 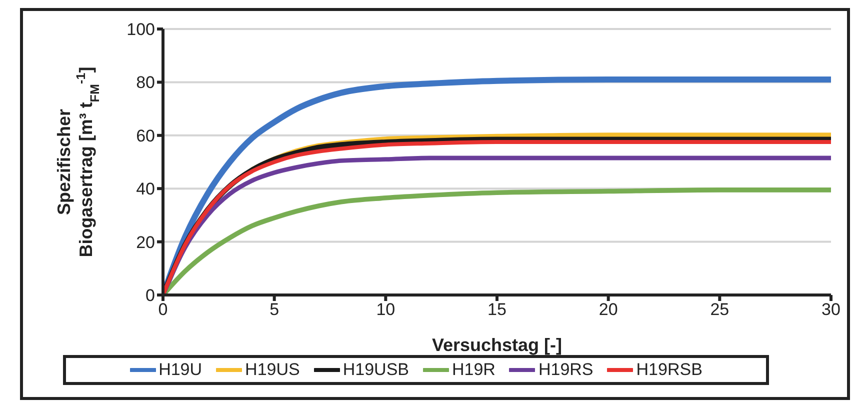 What do you see at coordinates (375, 370) in the screenshot?
I see `legend-label: H19USB` at bounding box center [375, 370].